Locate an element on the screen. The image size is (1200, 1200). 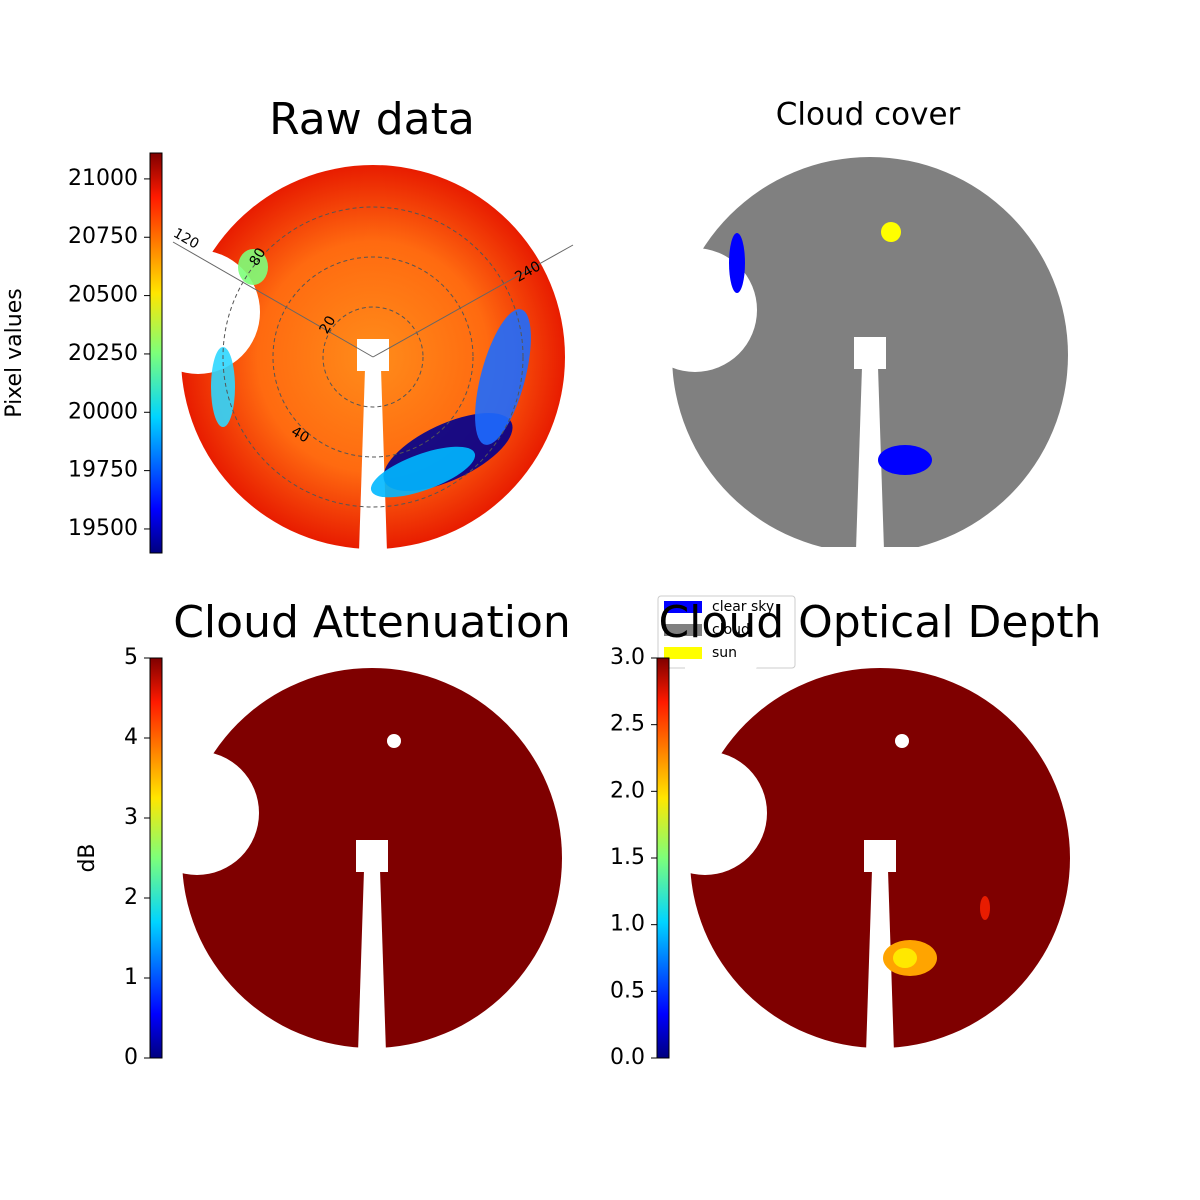
colorbar-label: Pixel values is located at coordinates (14, 352).